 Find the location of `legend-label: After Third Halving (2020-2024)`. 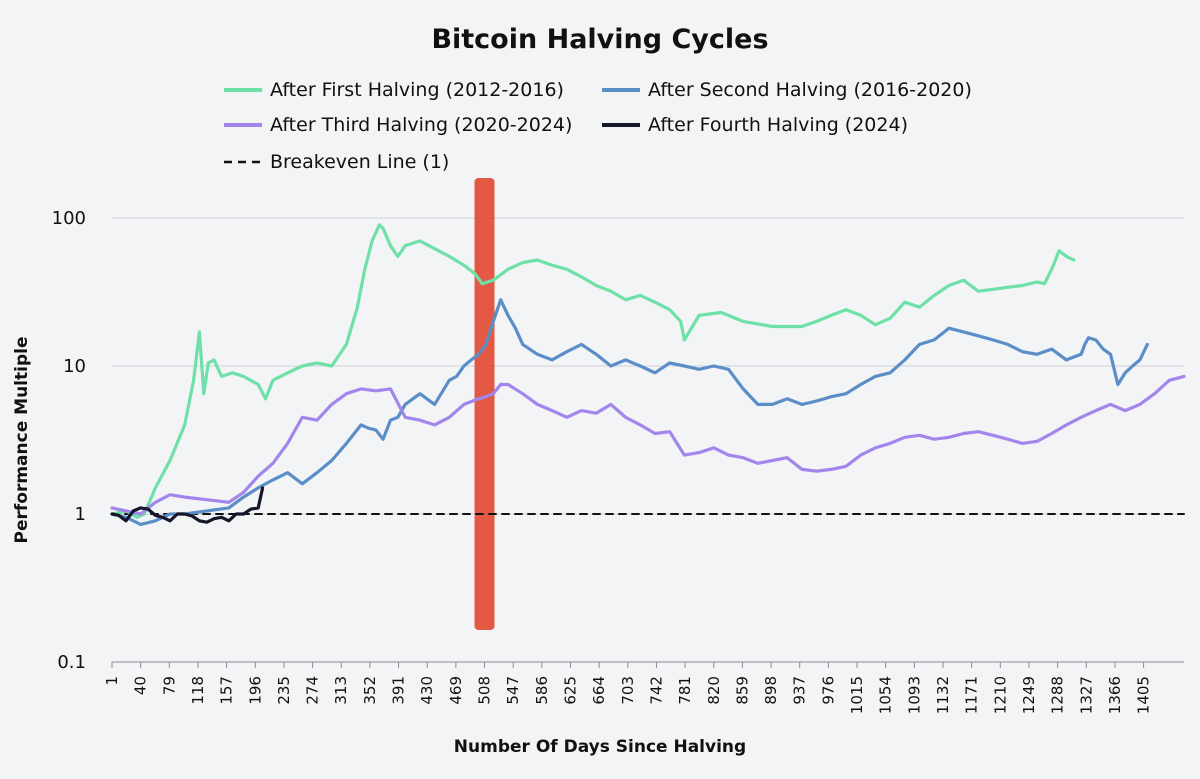

legend-label: After Third Halving (2020-2024) is located at coordinates (421, 125).